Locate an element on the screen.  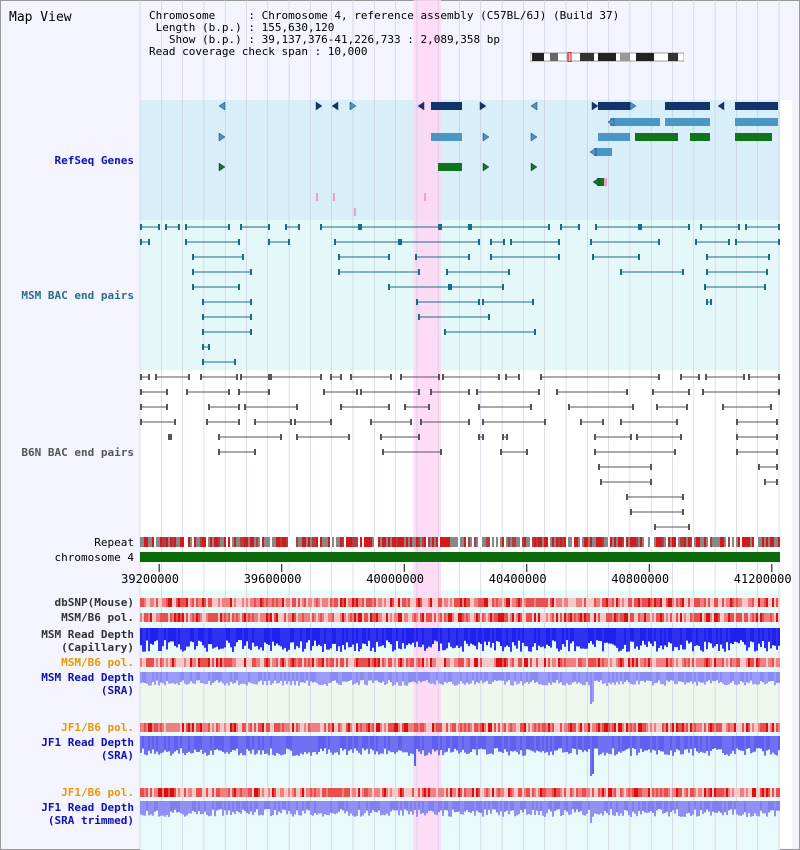
track-label-msm-bac: MSM BAC end pairs is located at coordinates (77, 295).